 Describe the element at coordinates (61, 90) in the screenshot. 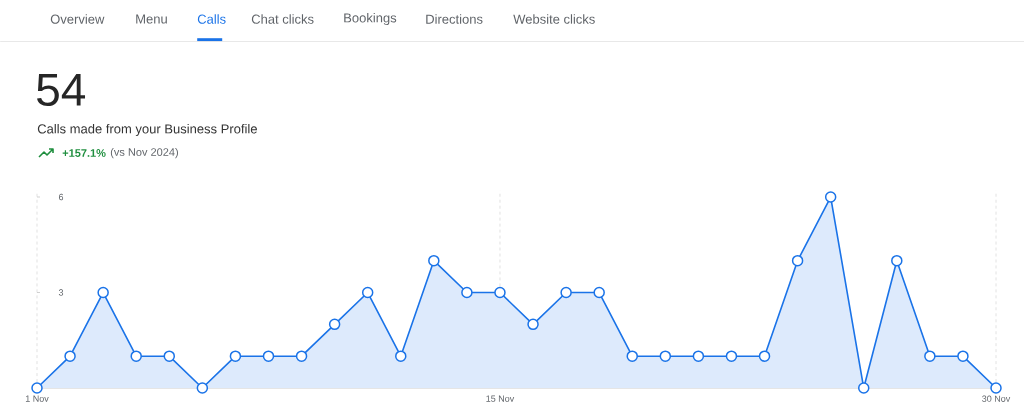

I see `chart-title: 54` at that location.